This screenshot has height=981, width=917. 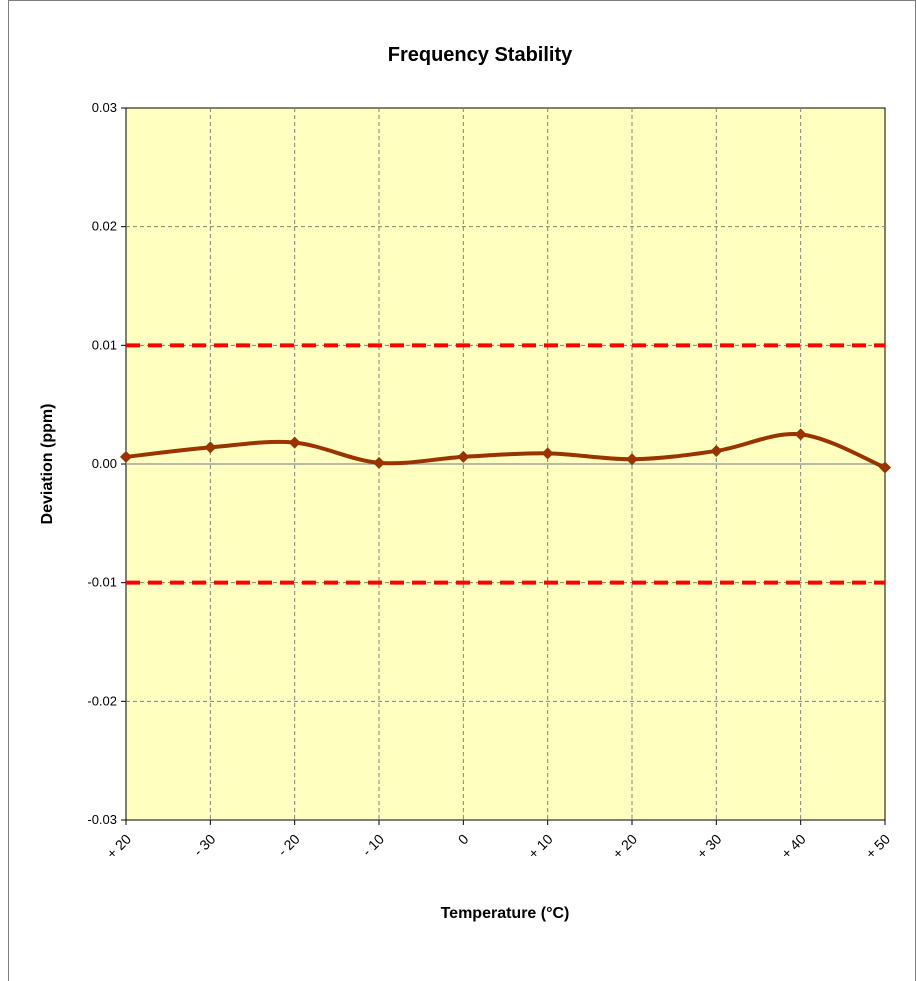 I want to click on y-tick-label: 0.00, so click(x=104, y=463).